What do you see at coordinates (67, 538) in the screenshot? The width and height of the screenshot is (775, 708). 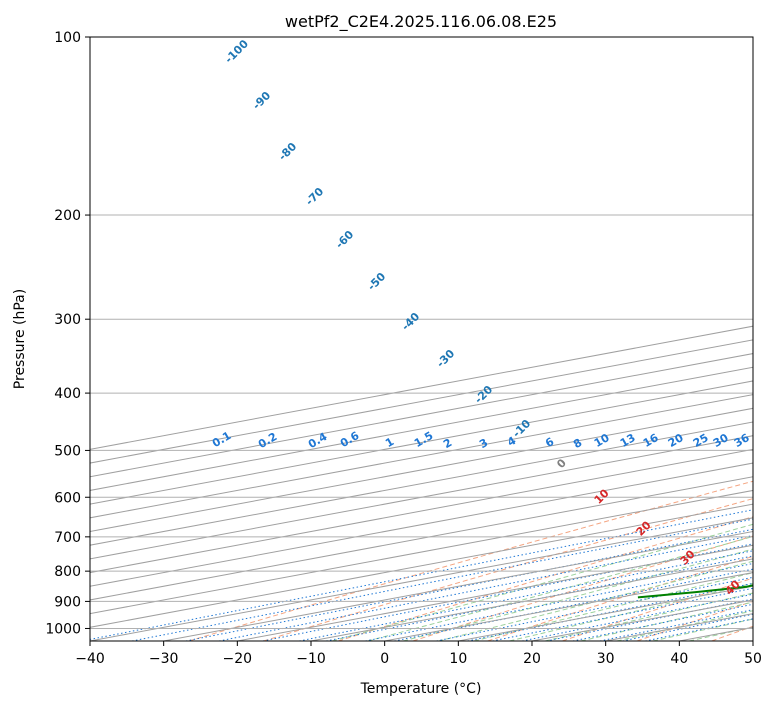 I see `y-tick-label: 700` at bounding box center [67, 538].